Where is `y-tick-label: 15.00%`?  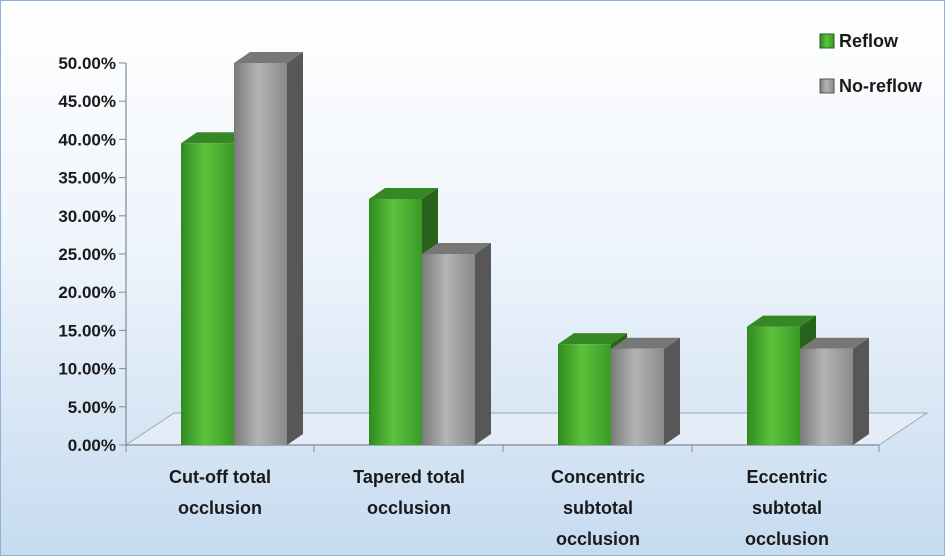
y-tick-label: 15.00% is located at coordinates (87, 330).